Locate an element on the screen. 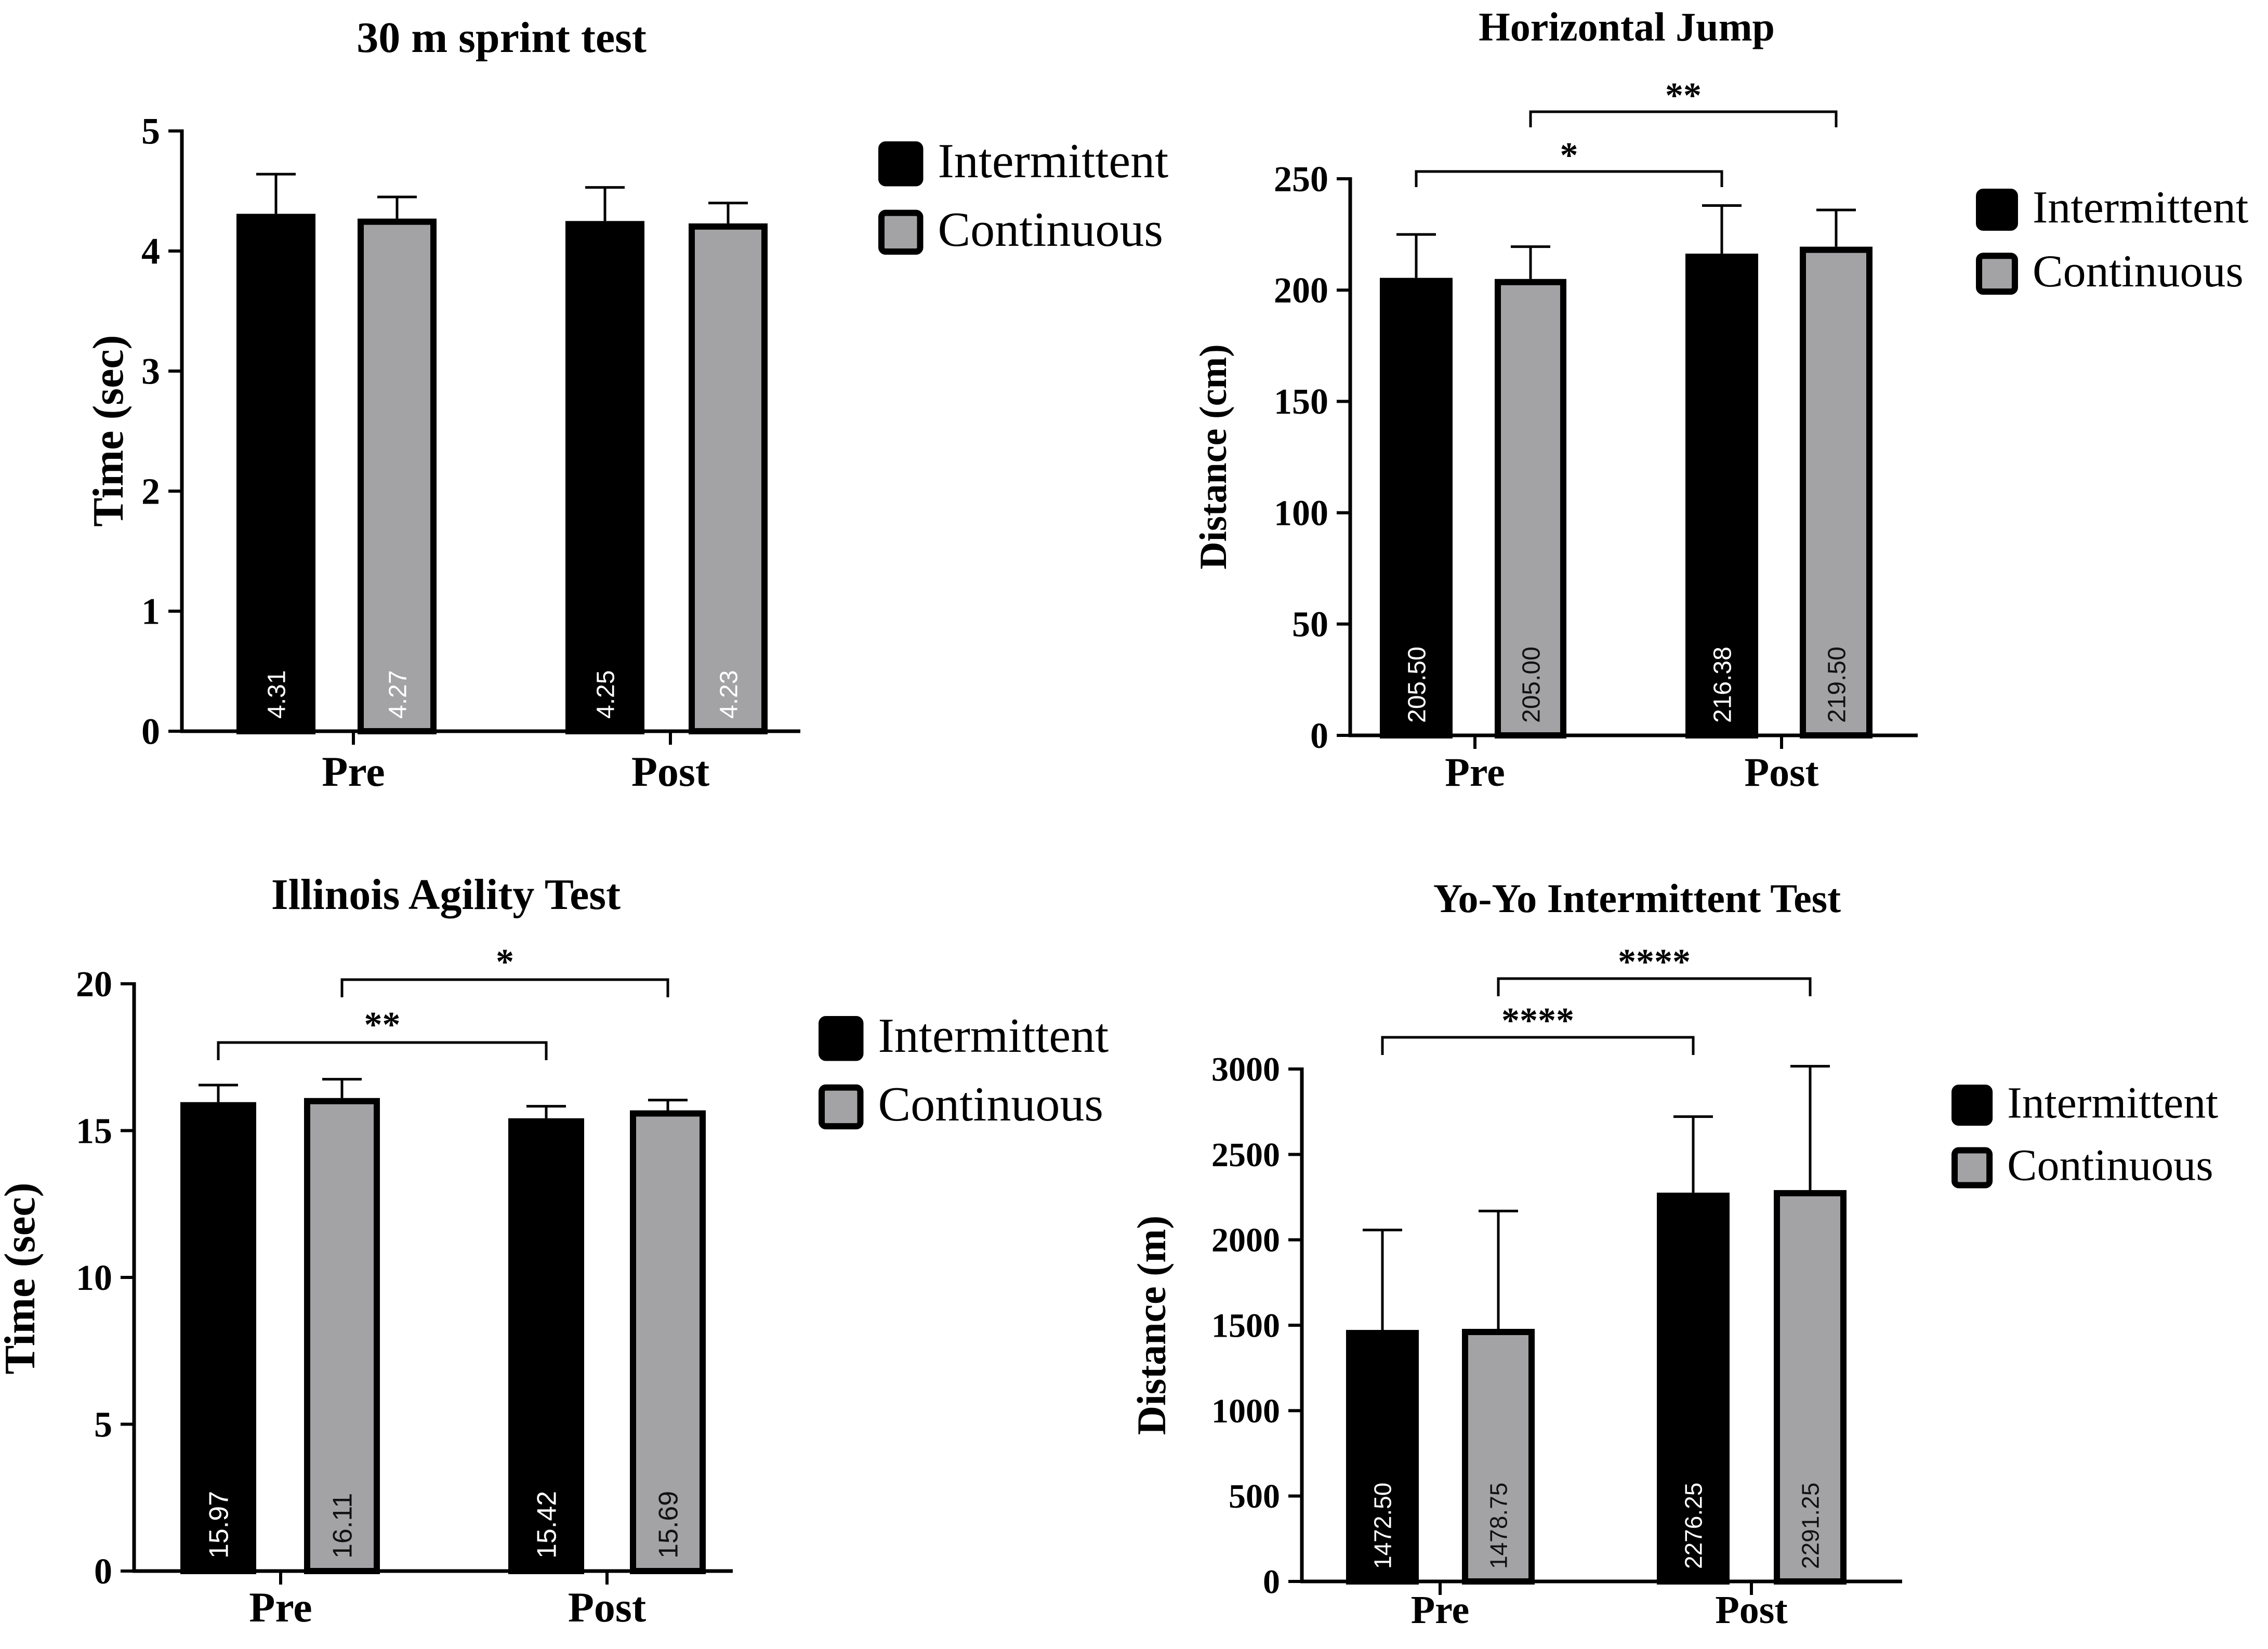  y-tick-label: 4 is located at coordinates (150, 251).